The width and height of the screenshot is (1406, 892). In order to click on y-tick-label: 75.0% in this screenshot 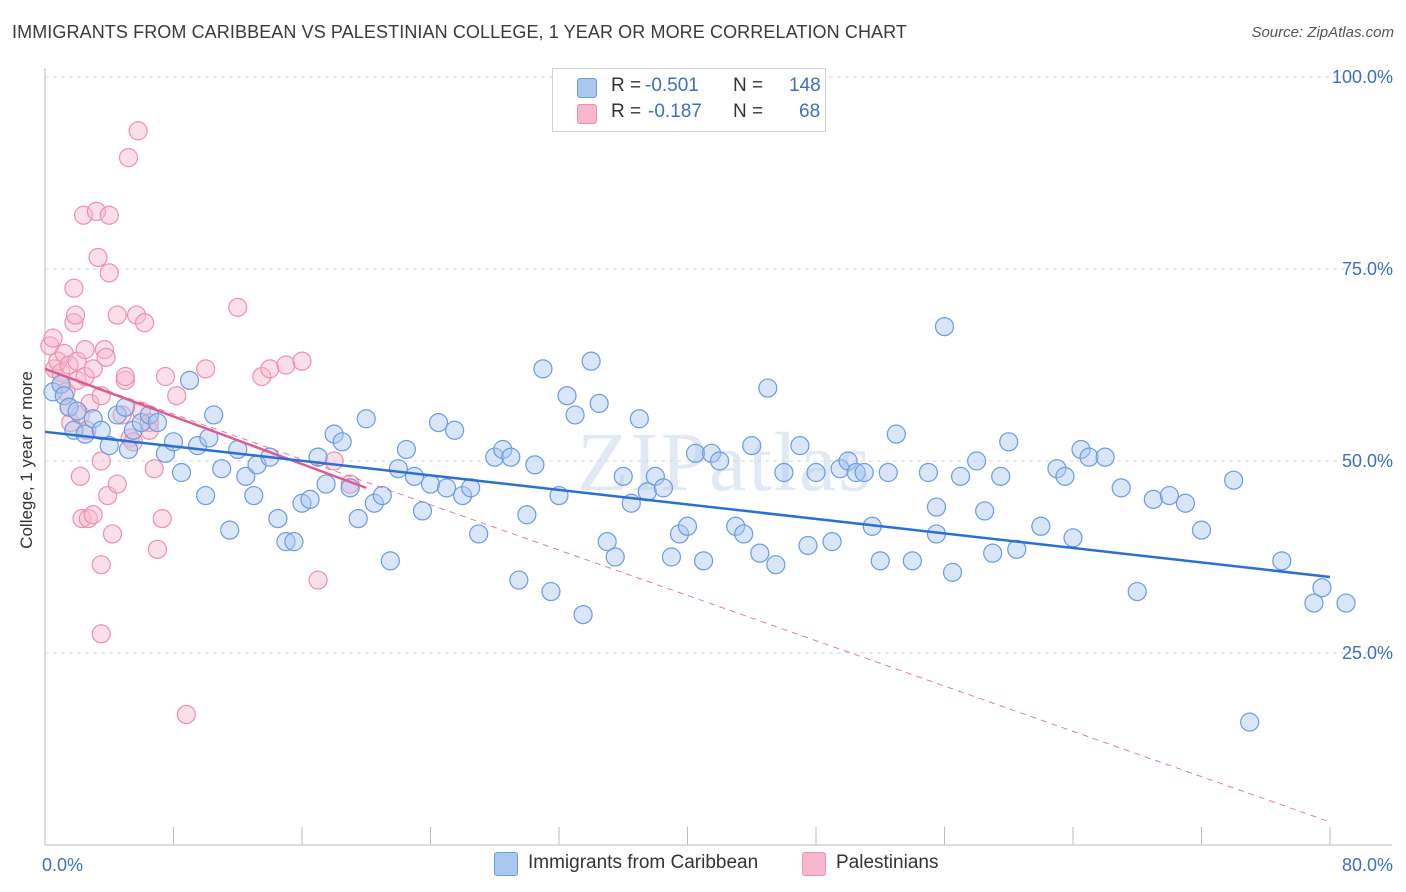, I will do `click(1367, 269)`.